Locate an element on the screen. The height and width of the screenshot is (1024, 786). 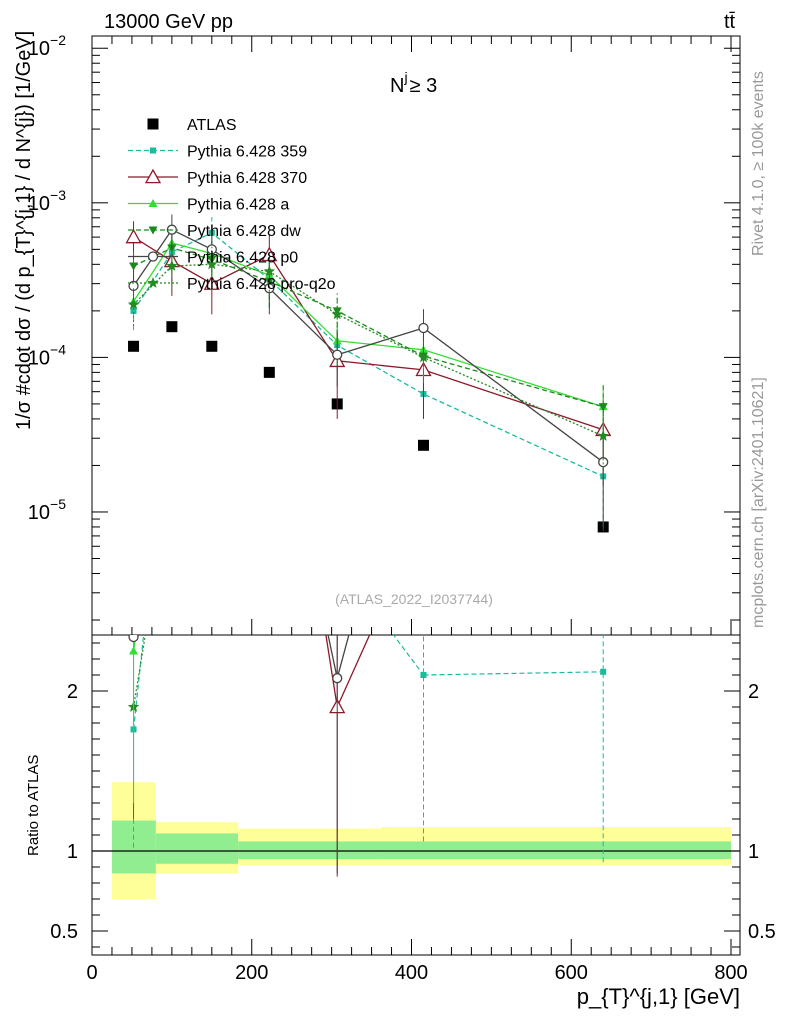
legend-marker-pq2o is located at coordinates (153, 282).